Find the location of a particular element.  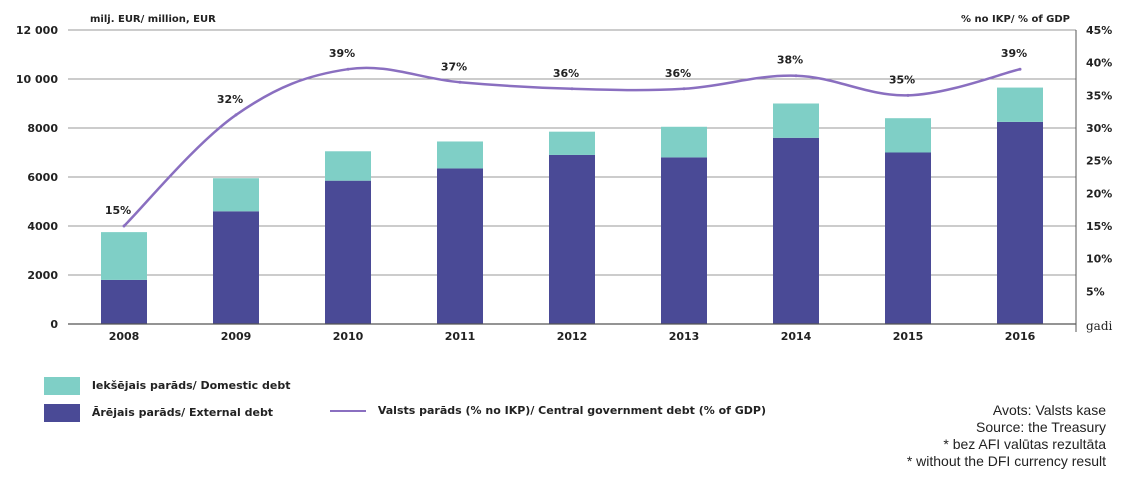

gdp-data-label: 15% is located at coordinates (118, 210).